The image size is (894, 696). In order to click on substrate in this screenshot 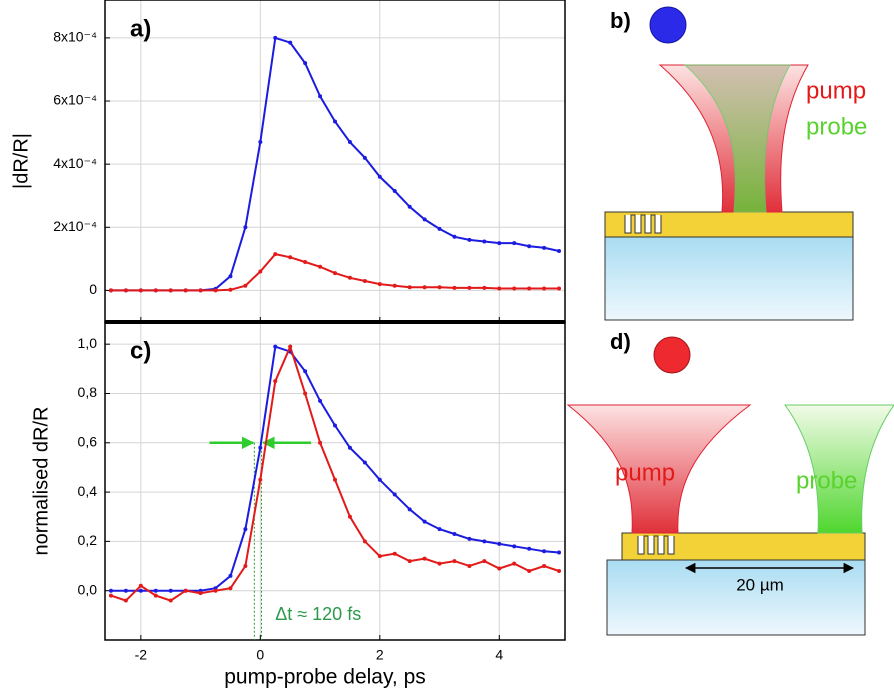, I will do `click(736, 597)`.